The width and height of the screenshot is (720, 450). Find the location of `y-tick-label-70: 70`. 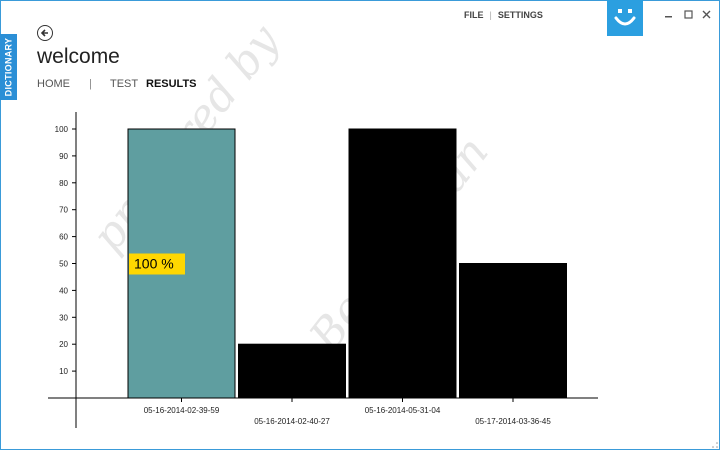

y-tick-label-70: 70 is located at coordinates (63, 210).